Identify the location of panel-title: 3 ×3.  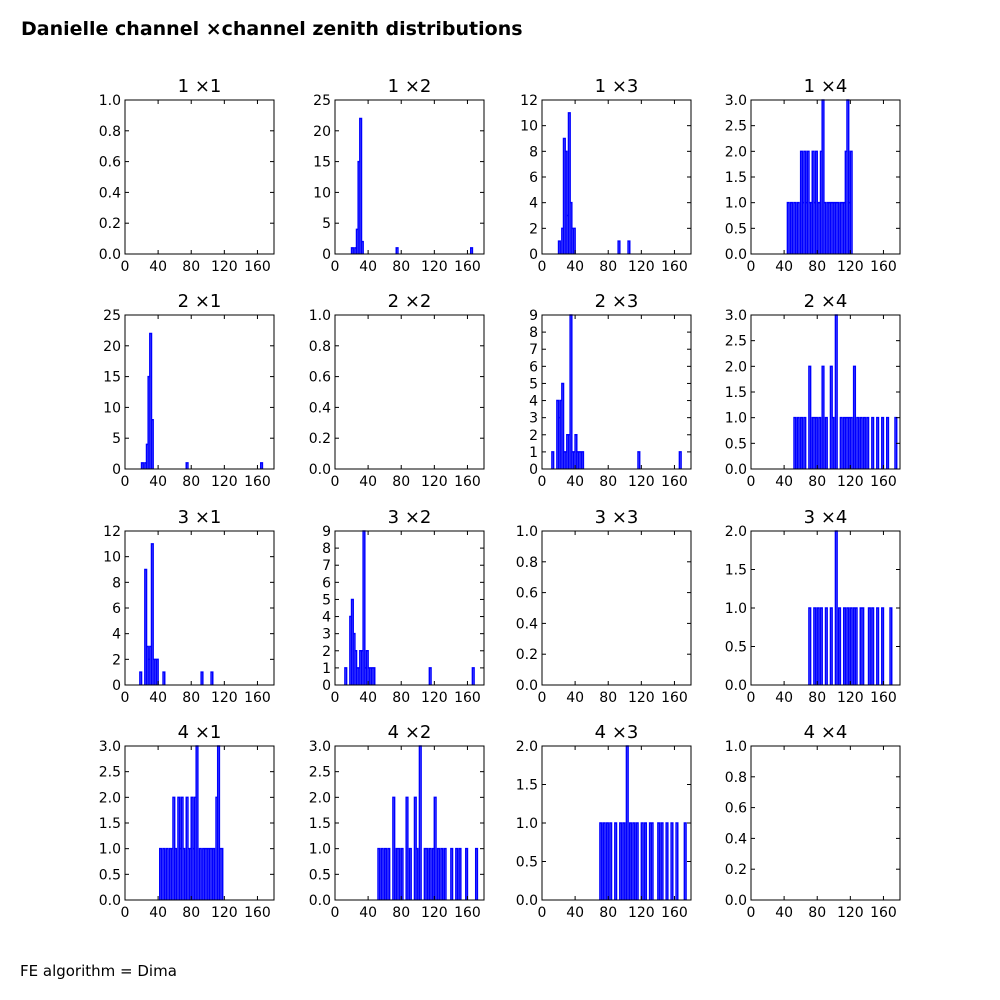
(617, 517).